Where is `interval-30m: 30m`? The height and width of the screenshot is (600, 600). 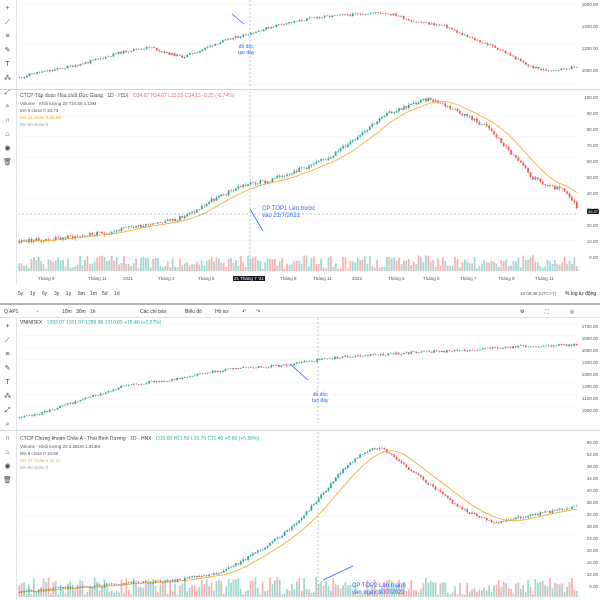
interval-30m: 30m is located at coordinates (81, 312).